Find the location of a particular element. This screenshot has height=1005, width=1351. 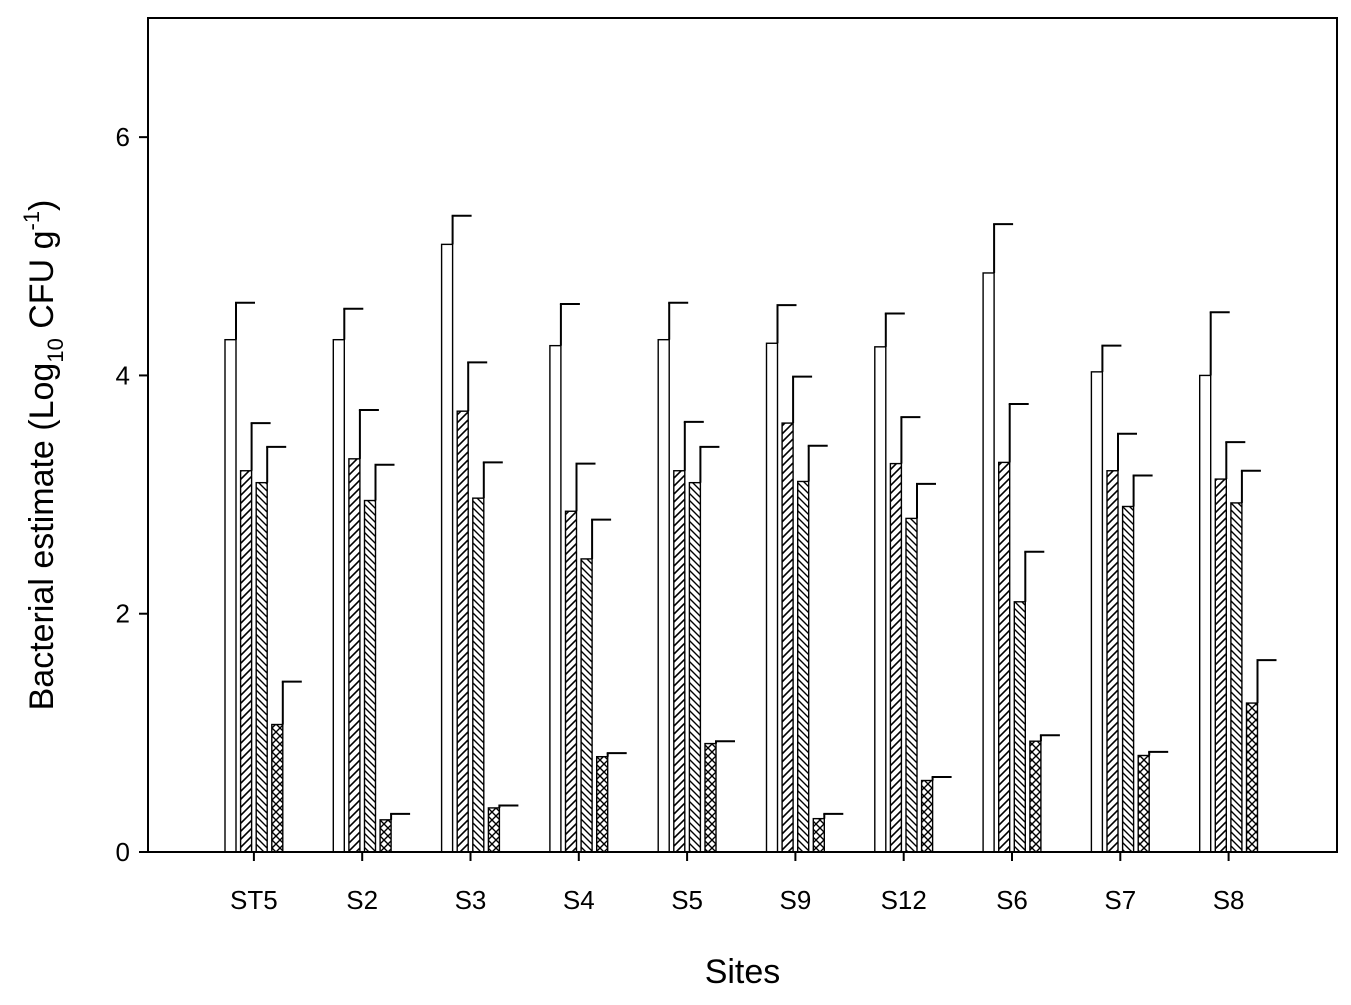

y-axis-title-subscript: 10 is located at coordinates (55, 350).